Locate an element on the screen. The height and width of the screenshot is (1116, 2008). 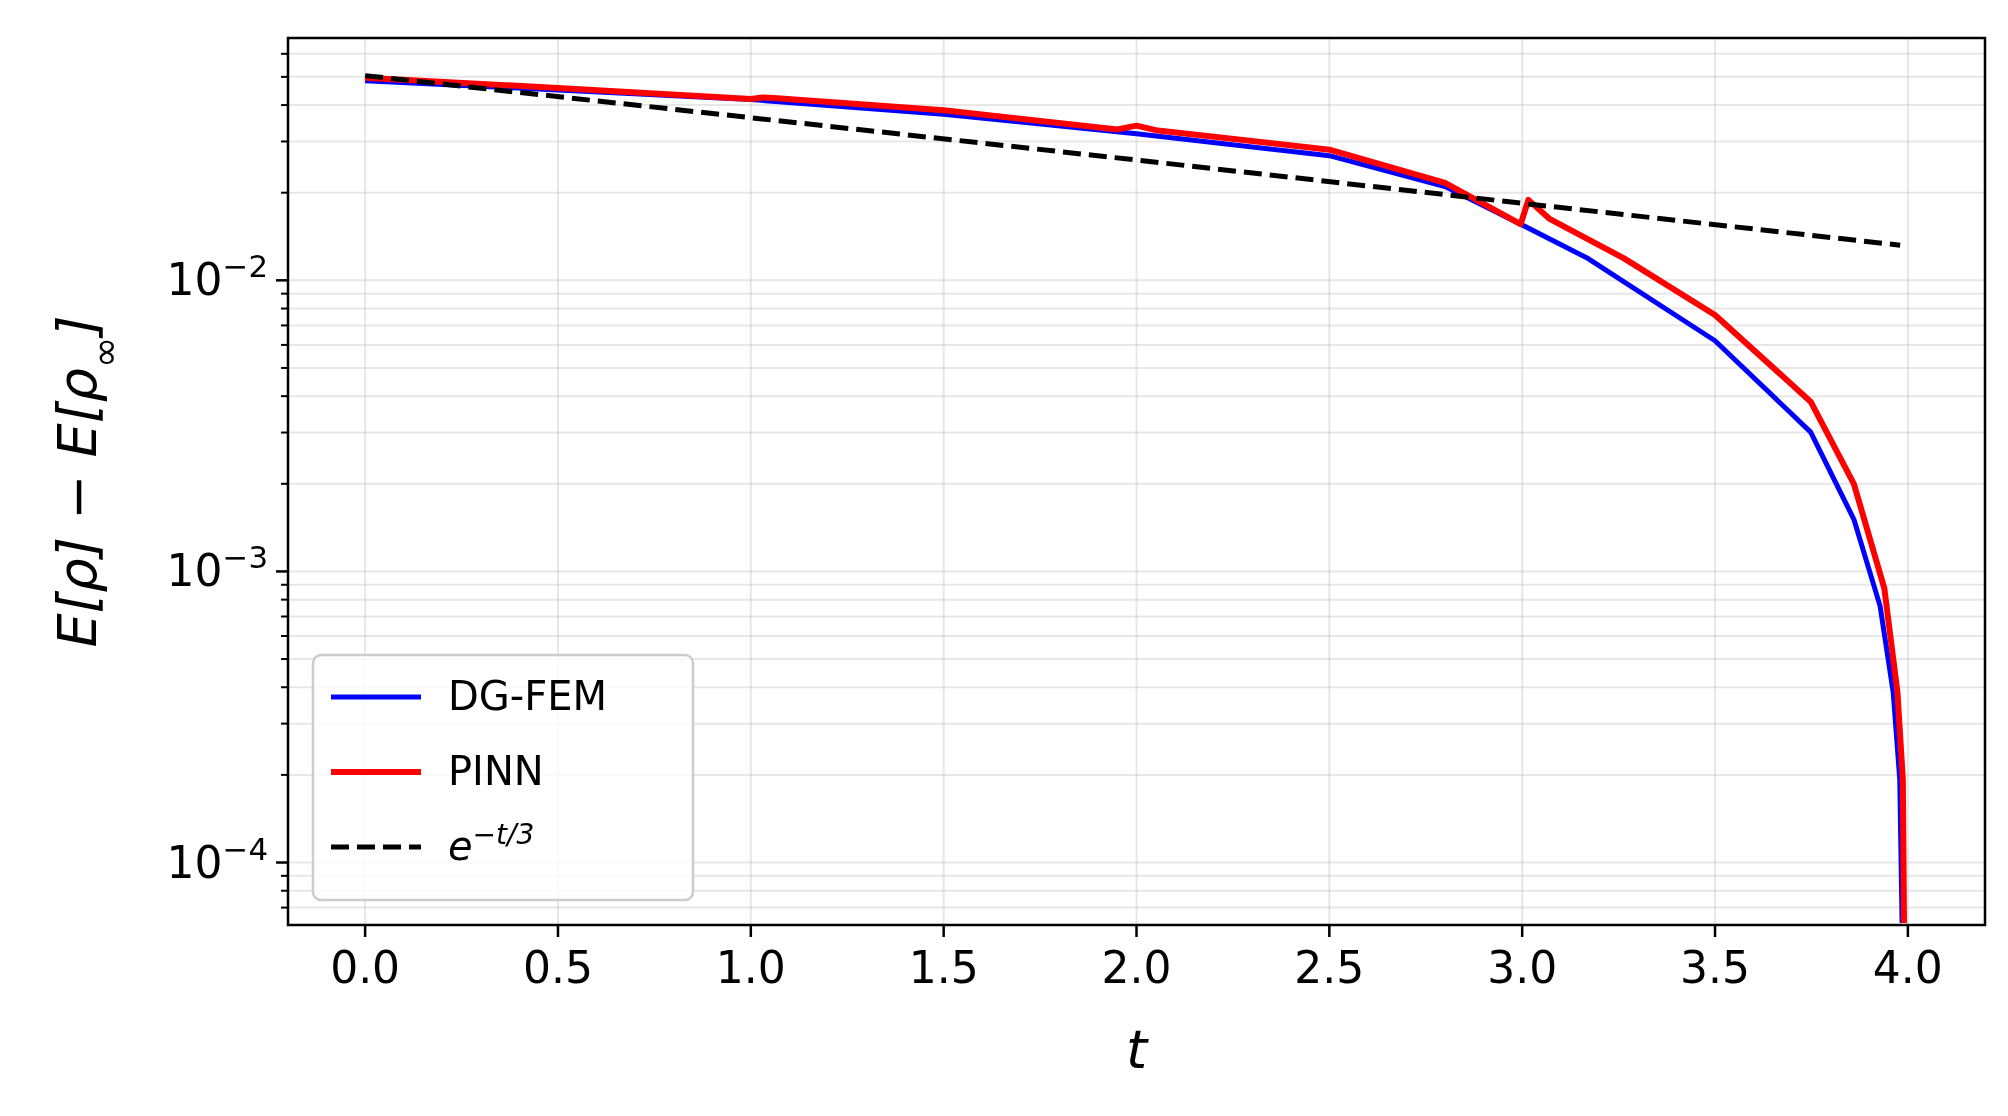
legend-label: e$^{−t/3}$ is located at coordinates (491, 843).